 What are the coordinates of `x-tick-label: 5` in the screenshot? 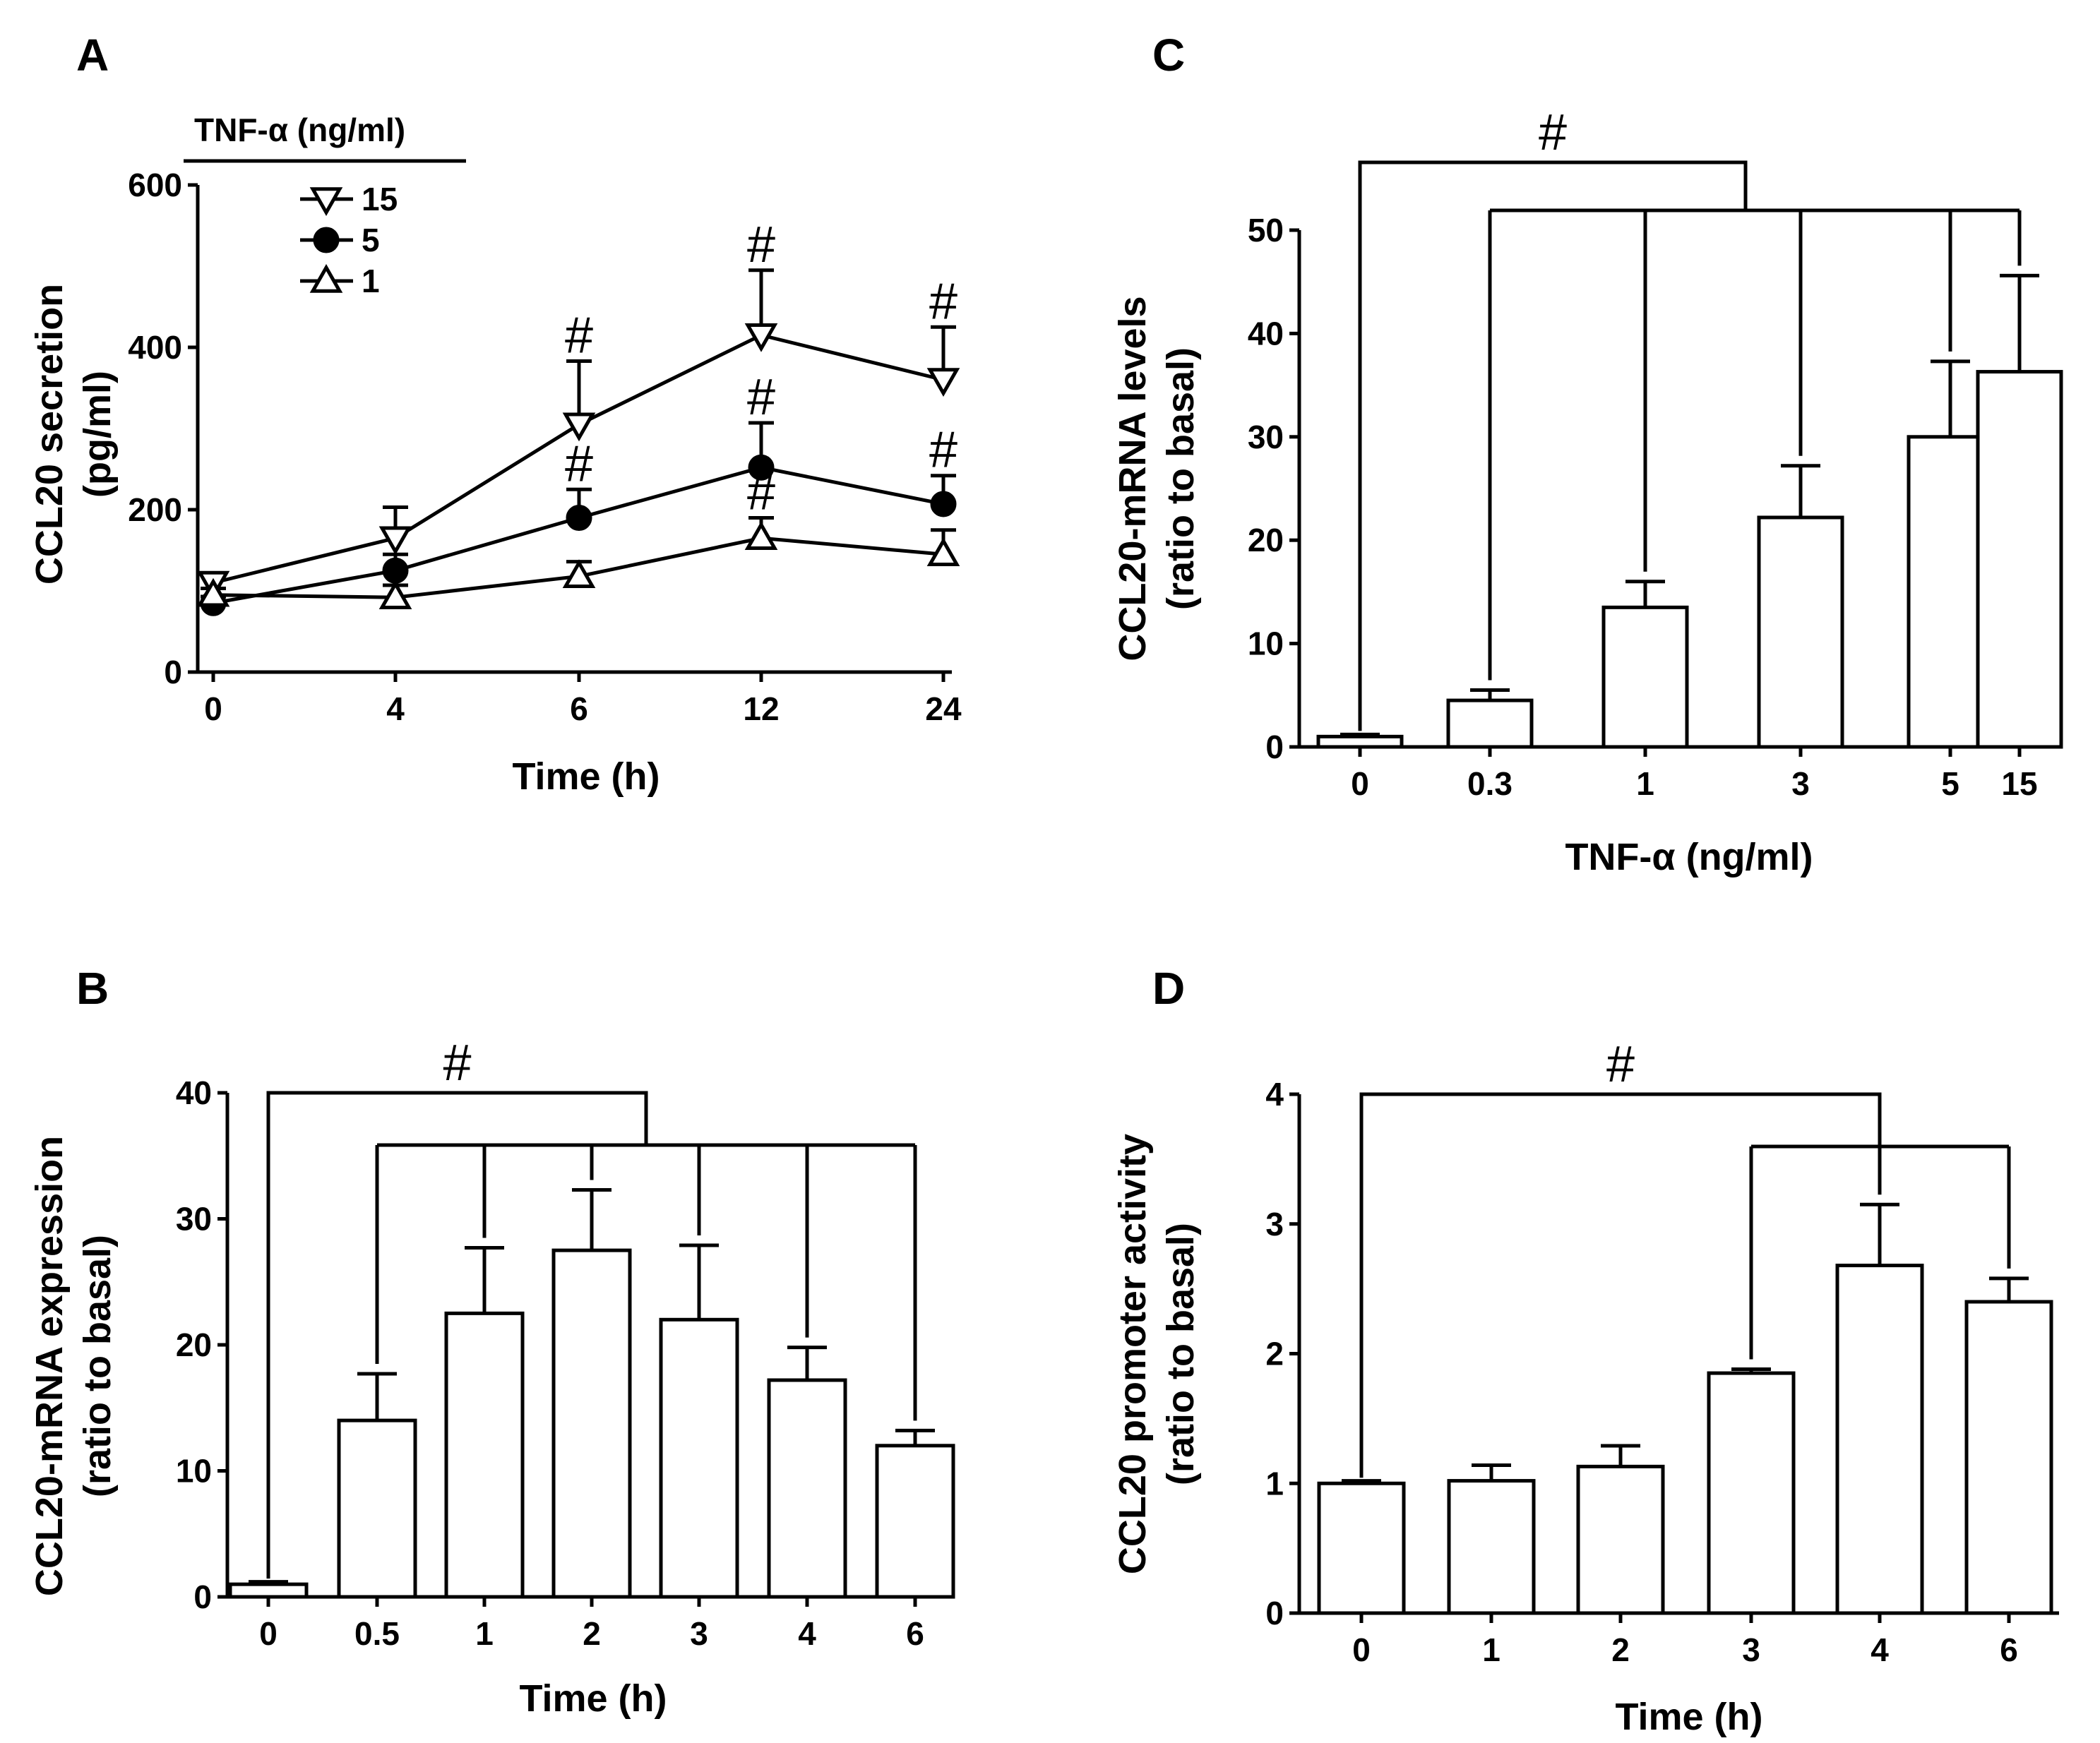 It's located at (1950, 784).